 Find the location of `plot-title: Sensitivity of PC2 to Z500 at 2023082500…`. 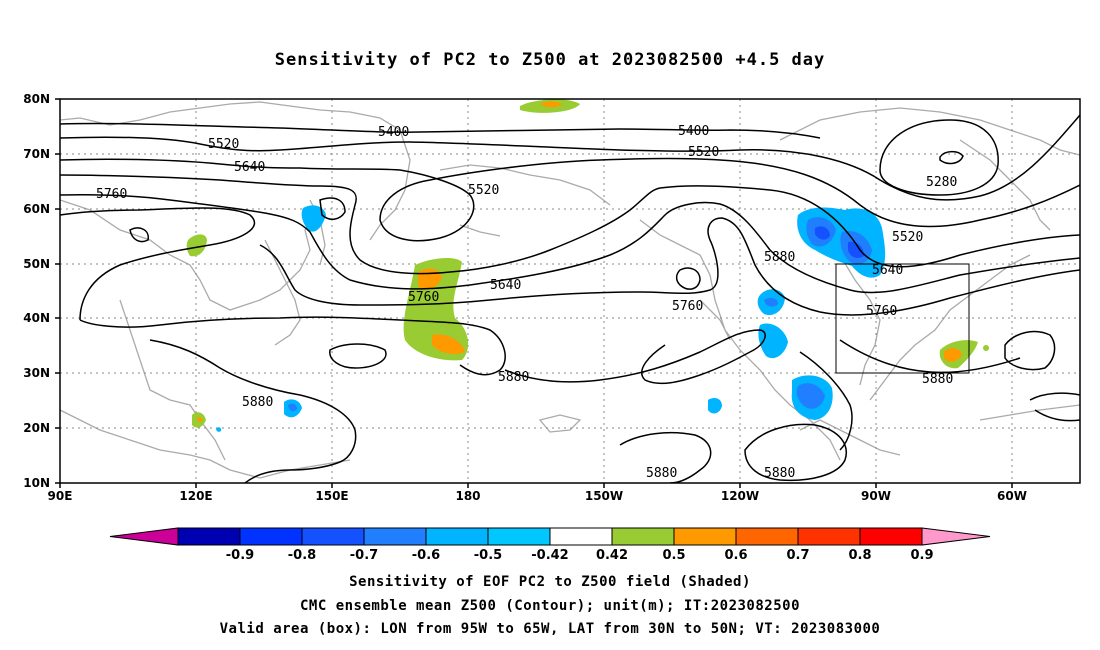

plot-title: Sensitivity of PC2 to Z500 at 2023082500… is located at coordinates (550, 60).